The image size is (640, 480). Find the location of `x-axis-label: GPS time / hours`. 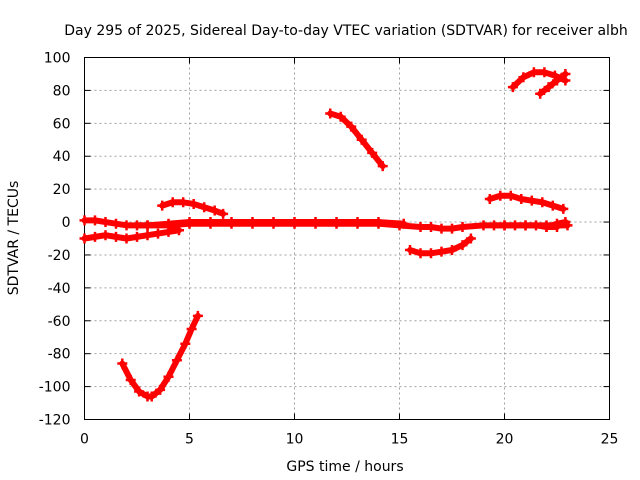

x-axis-label: GPS time / hours is located at coordinates (344, 467).